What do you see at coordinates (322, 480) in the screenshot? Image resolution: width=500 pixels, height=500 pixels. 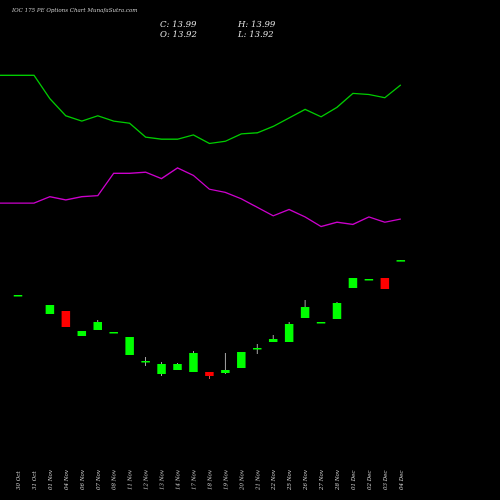 I see `x-tick-label: 27 Nov` at bounding box center [322, 480].